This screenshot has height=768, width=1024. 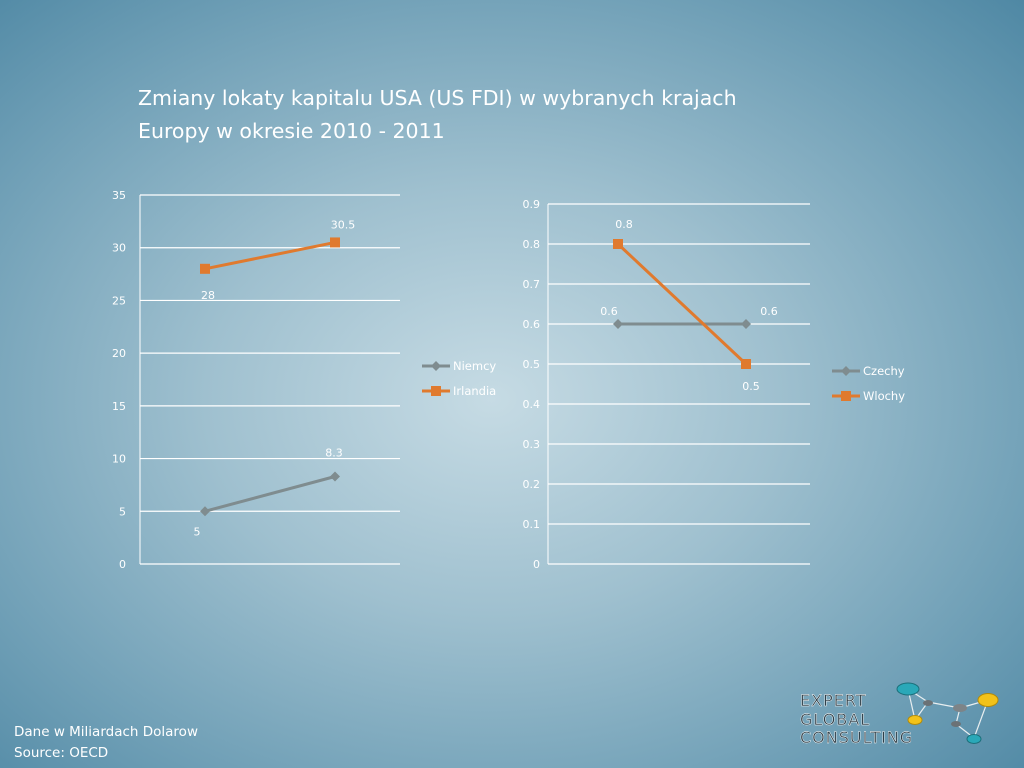 I want to click on logo-line-1: EXPERT, so click(x=833, y=700).